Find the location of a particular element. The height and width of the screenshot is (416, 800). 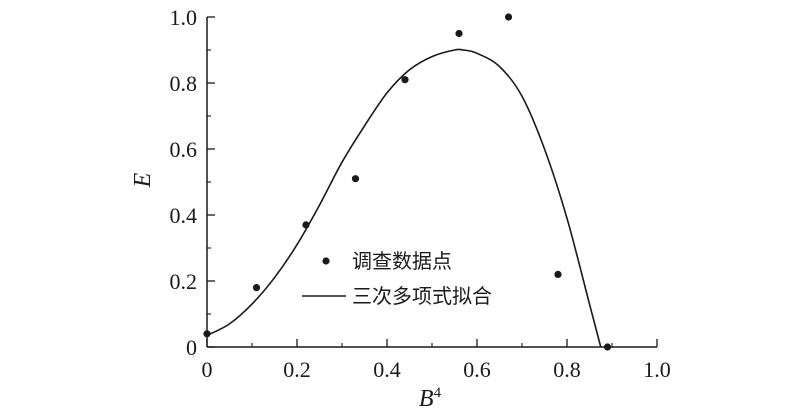

x-tick-label: 0 is located at coordinates (207, 369).